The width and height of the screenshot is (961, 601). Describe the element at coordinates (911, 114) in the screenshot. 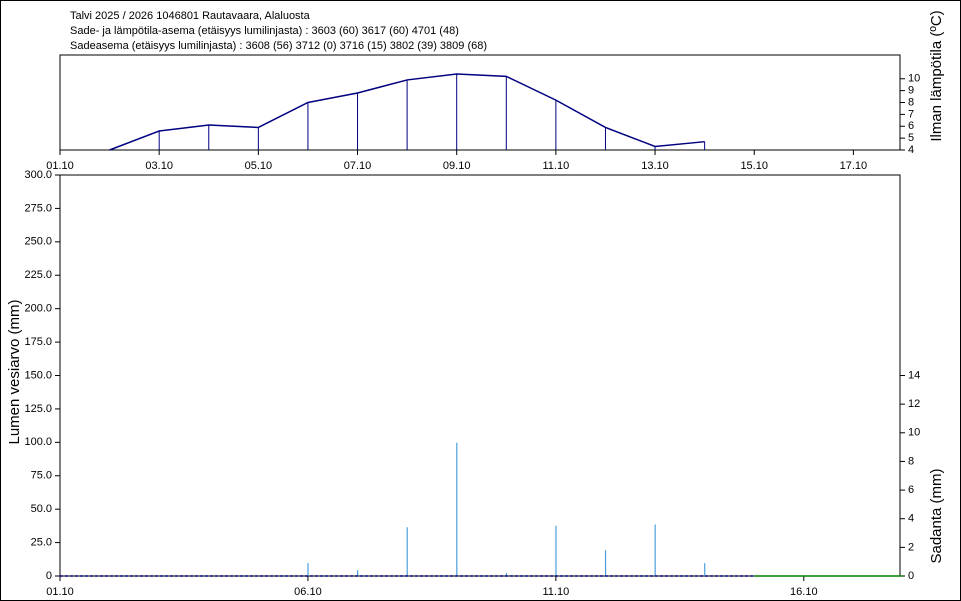

I see `y-tick-label: 7` at that location.